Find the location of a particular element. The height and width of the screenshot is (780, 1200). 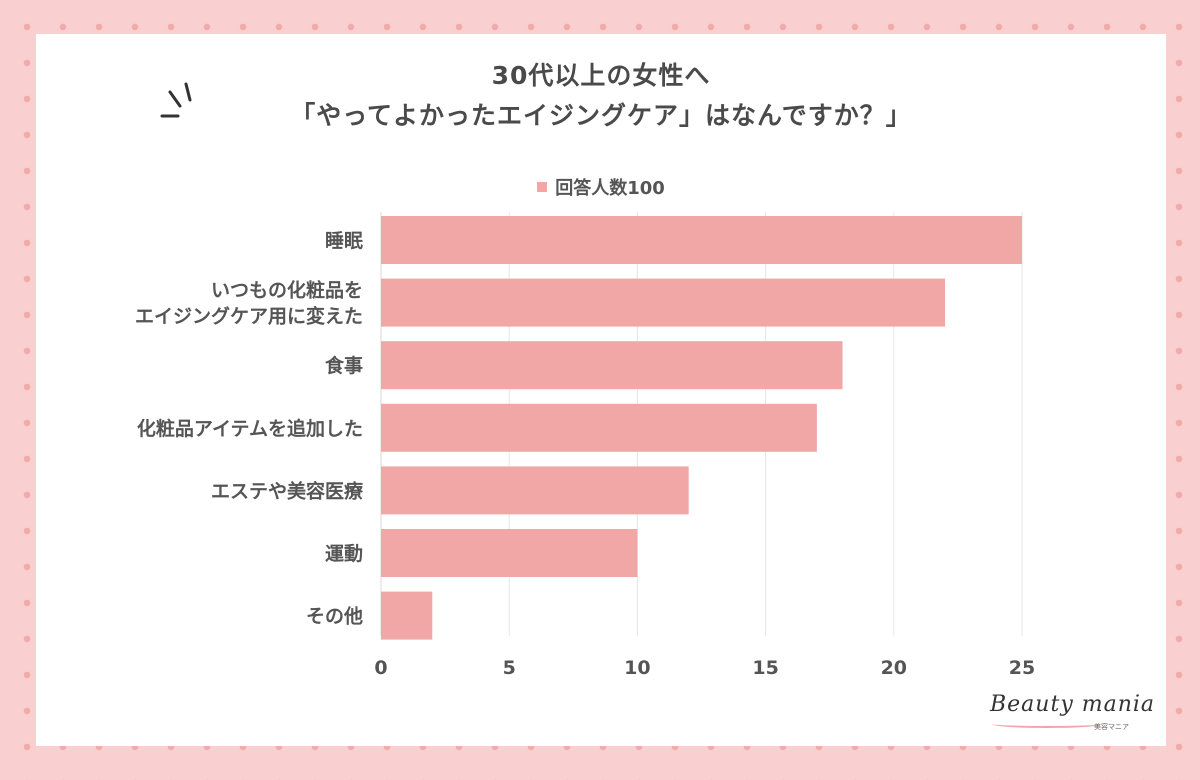

category-label-5: 運動 is located at coordinates (344, 554).